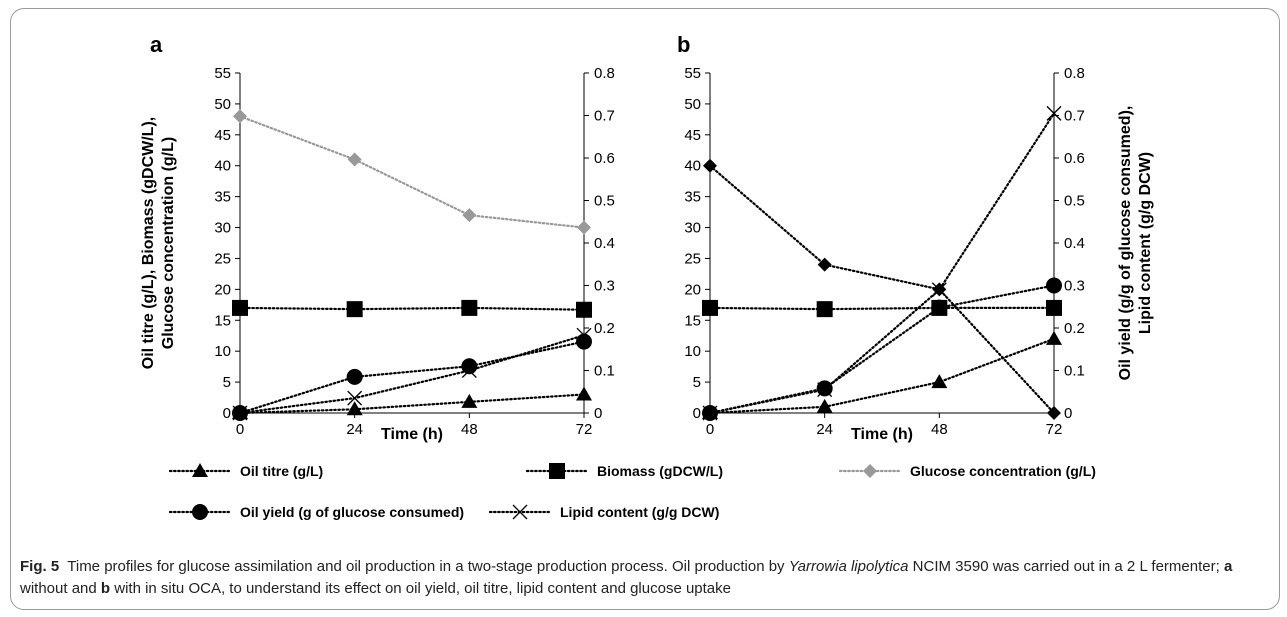  Describe the element at coordinates (1074, 286) in the screenshot. I see `y-tick-label-right: 0.3` at that location.